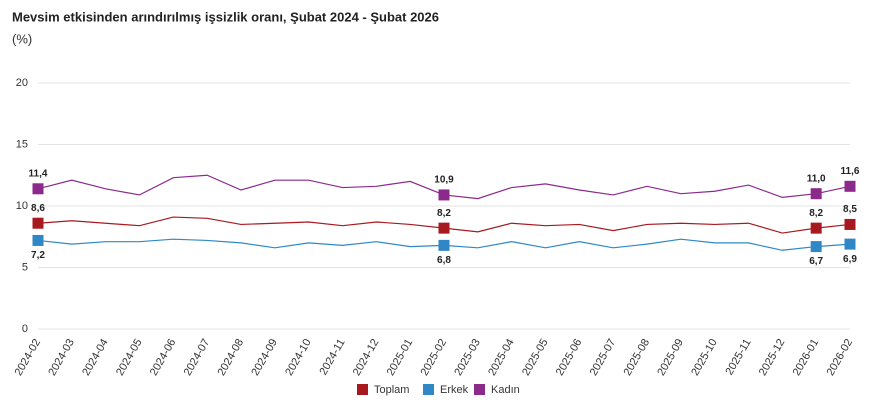  I want to click on x-tick-label: 2025-04, so click(501, 357).